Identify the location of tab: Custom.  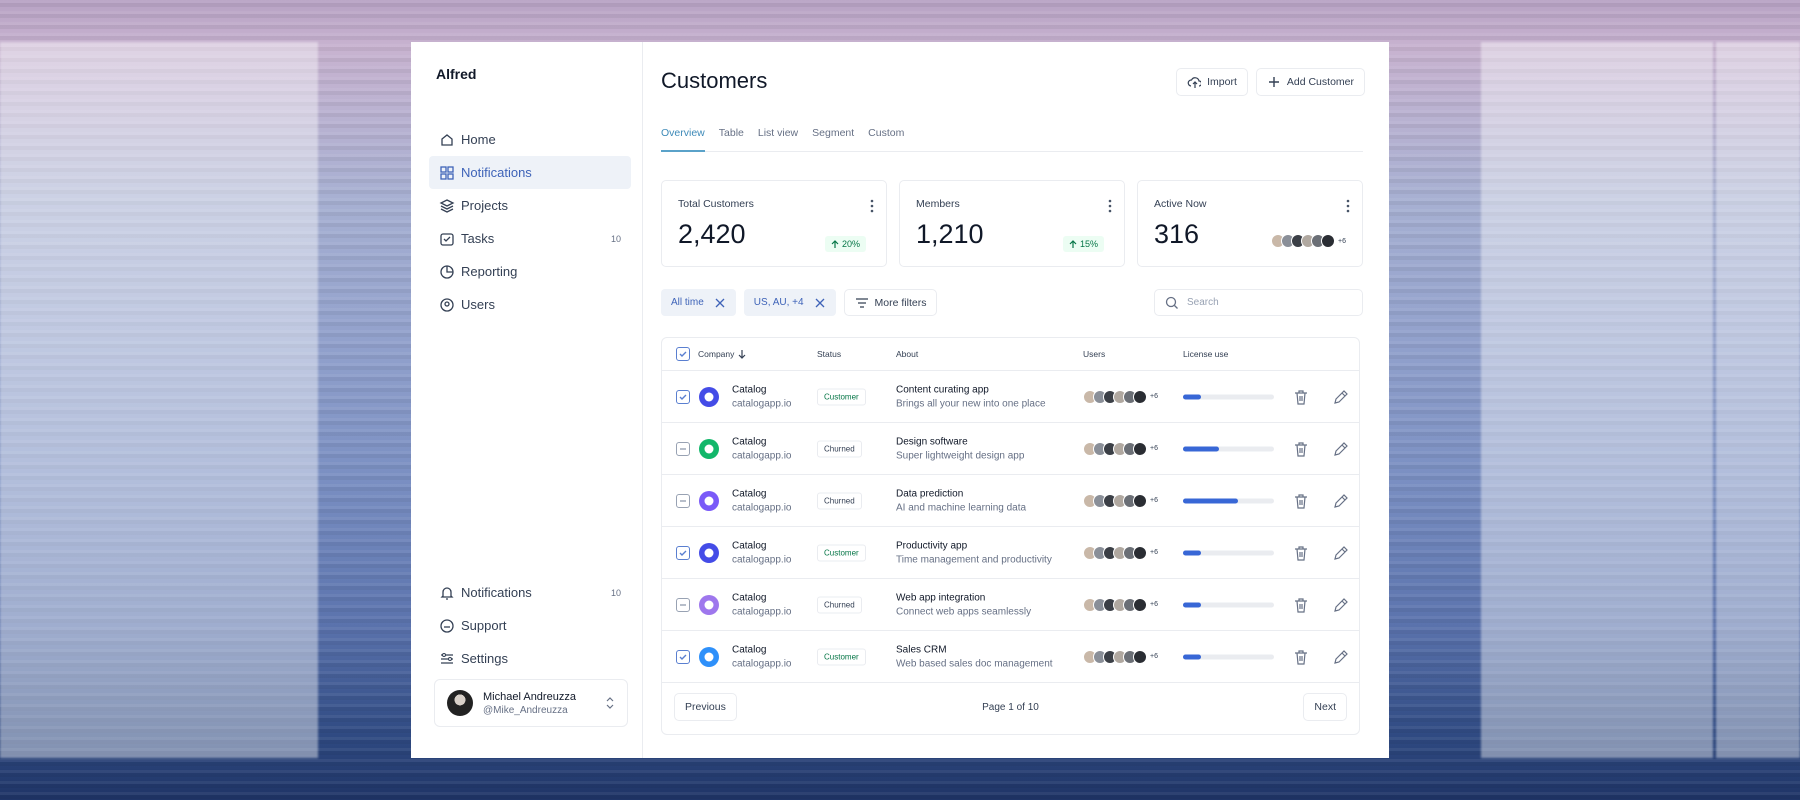
(886, 133).